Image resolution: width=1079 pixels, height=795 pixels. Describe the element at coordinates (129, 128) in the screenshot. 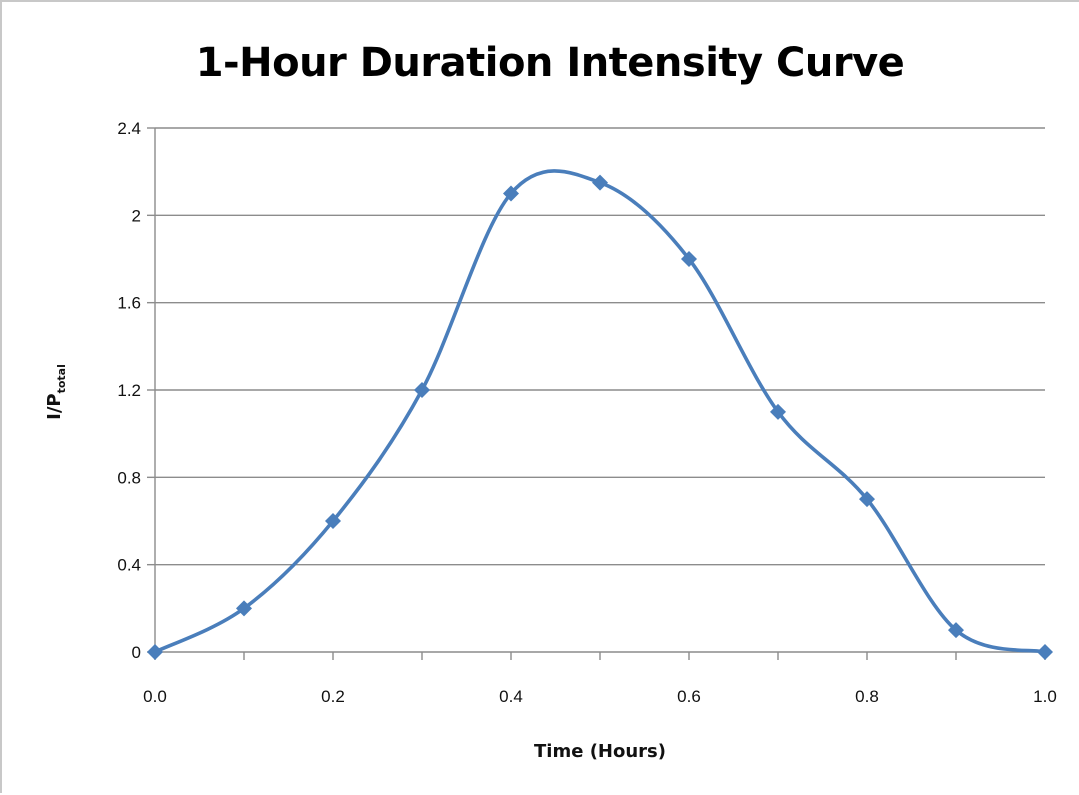

I see `y-tick-label: 2.4` at that location.